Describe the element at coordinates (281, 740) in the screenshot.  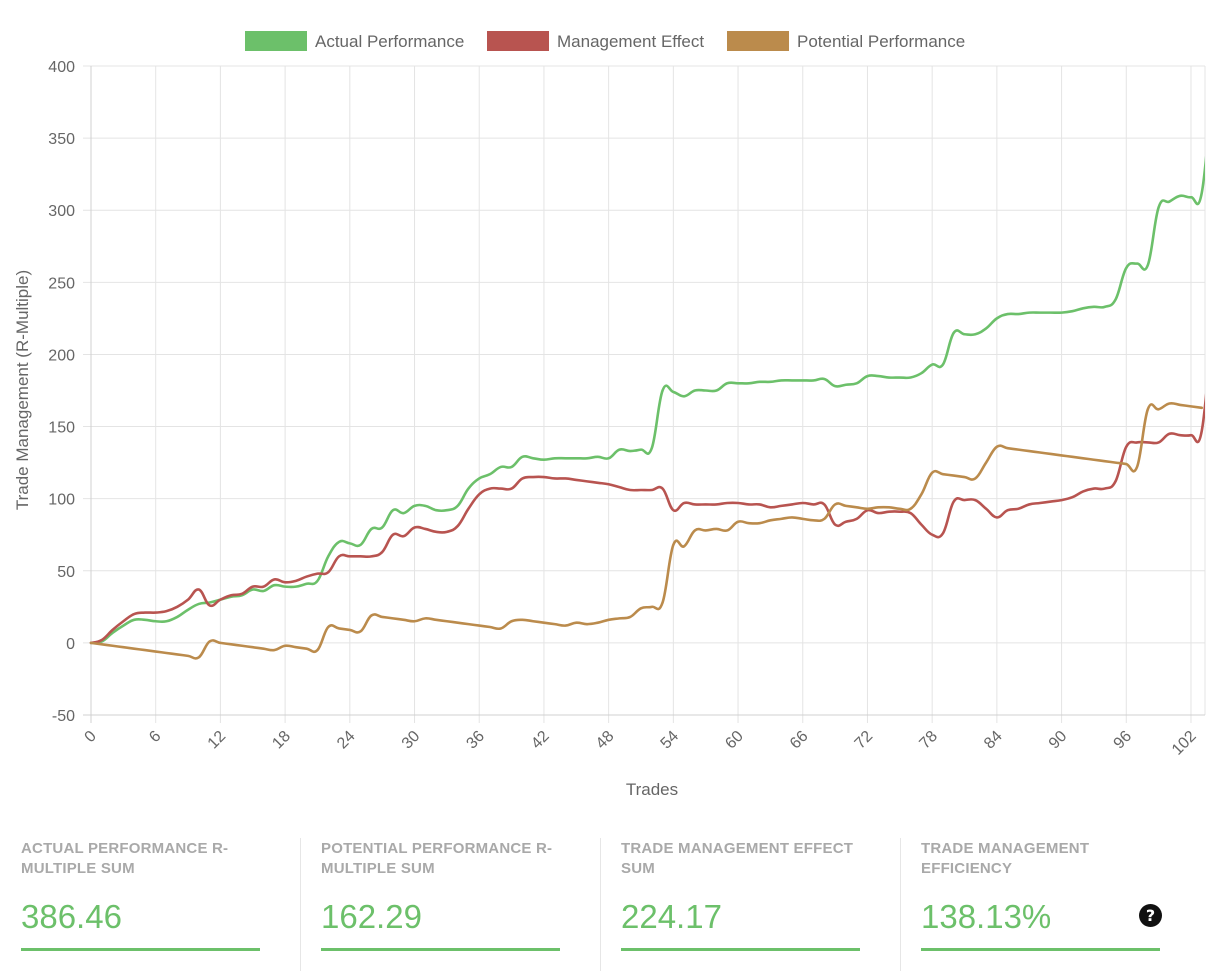
I see `x-tick-label: 18` at that location.